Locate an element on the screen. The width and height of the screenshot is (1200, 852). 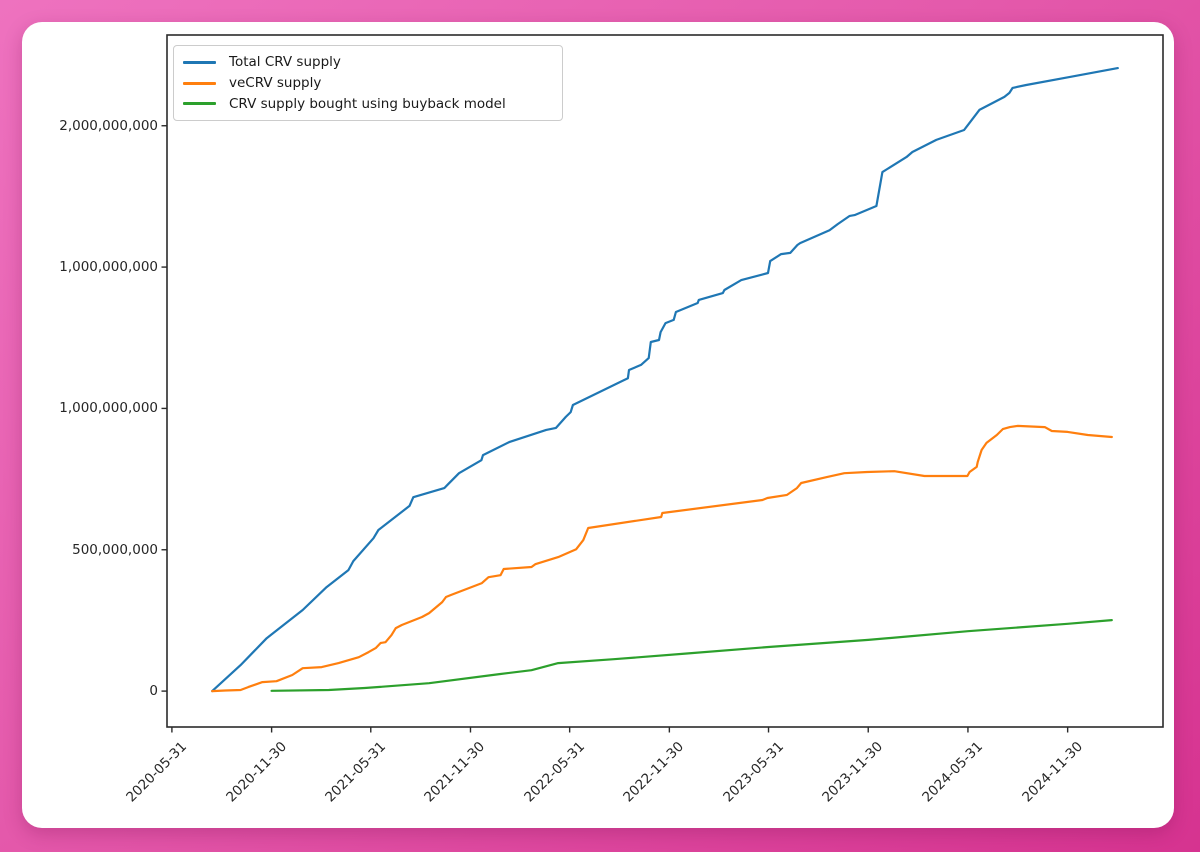
legend-item-buyback-supply: CRV supply bought using buyback model is located at coordinates (367, 103).